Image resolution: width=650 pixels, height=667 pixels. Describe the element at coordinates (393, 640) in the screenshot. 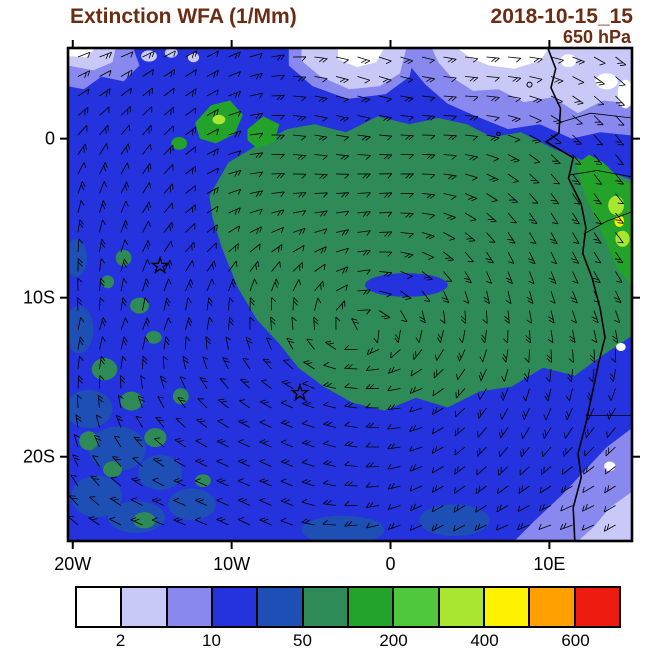

I see `colorbar-tick-label: 200` at that location.